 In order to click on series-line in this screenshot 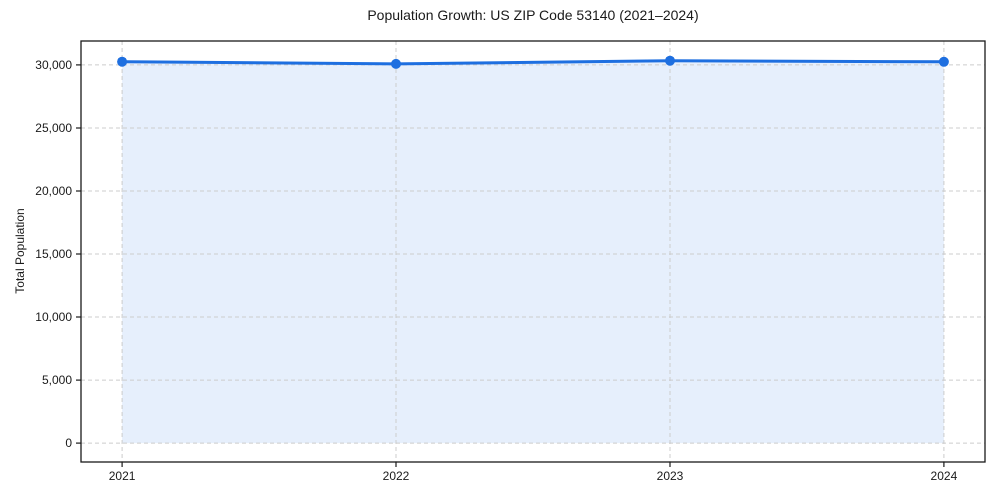, I will do `click(533, 62)`.